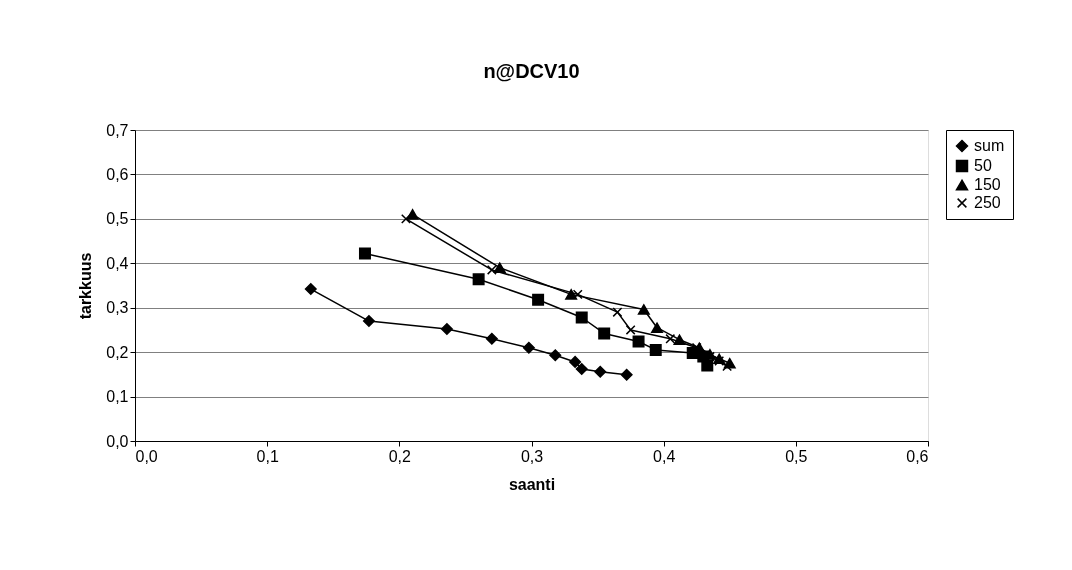 This screenshot has height=570, width=1072. What do you see at coordinates (664, 456) in the screenshot?
I see `x-tick-label: 0,4` at bounding box center [664, 456].